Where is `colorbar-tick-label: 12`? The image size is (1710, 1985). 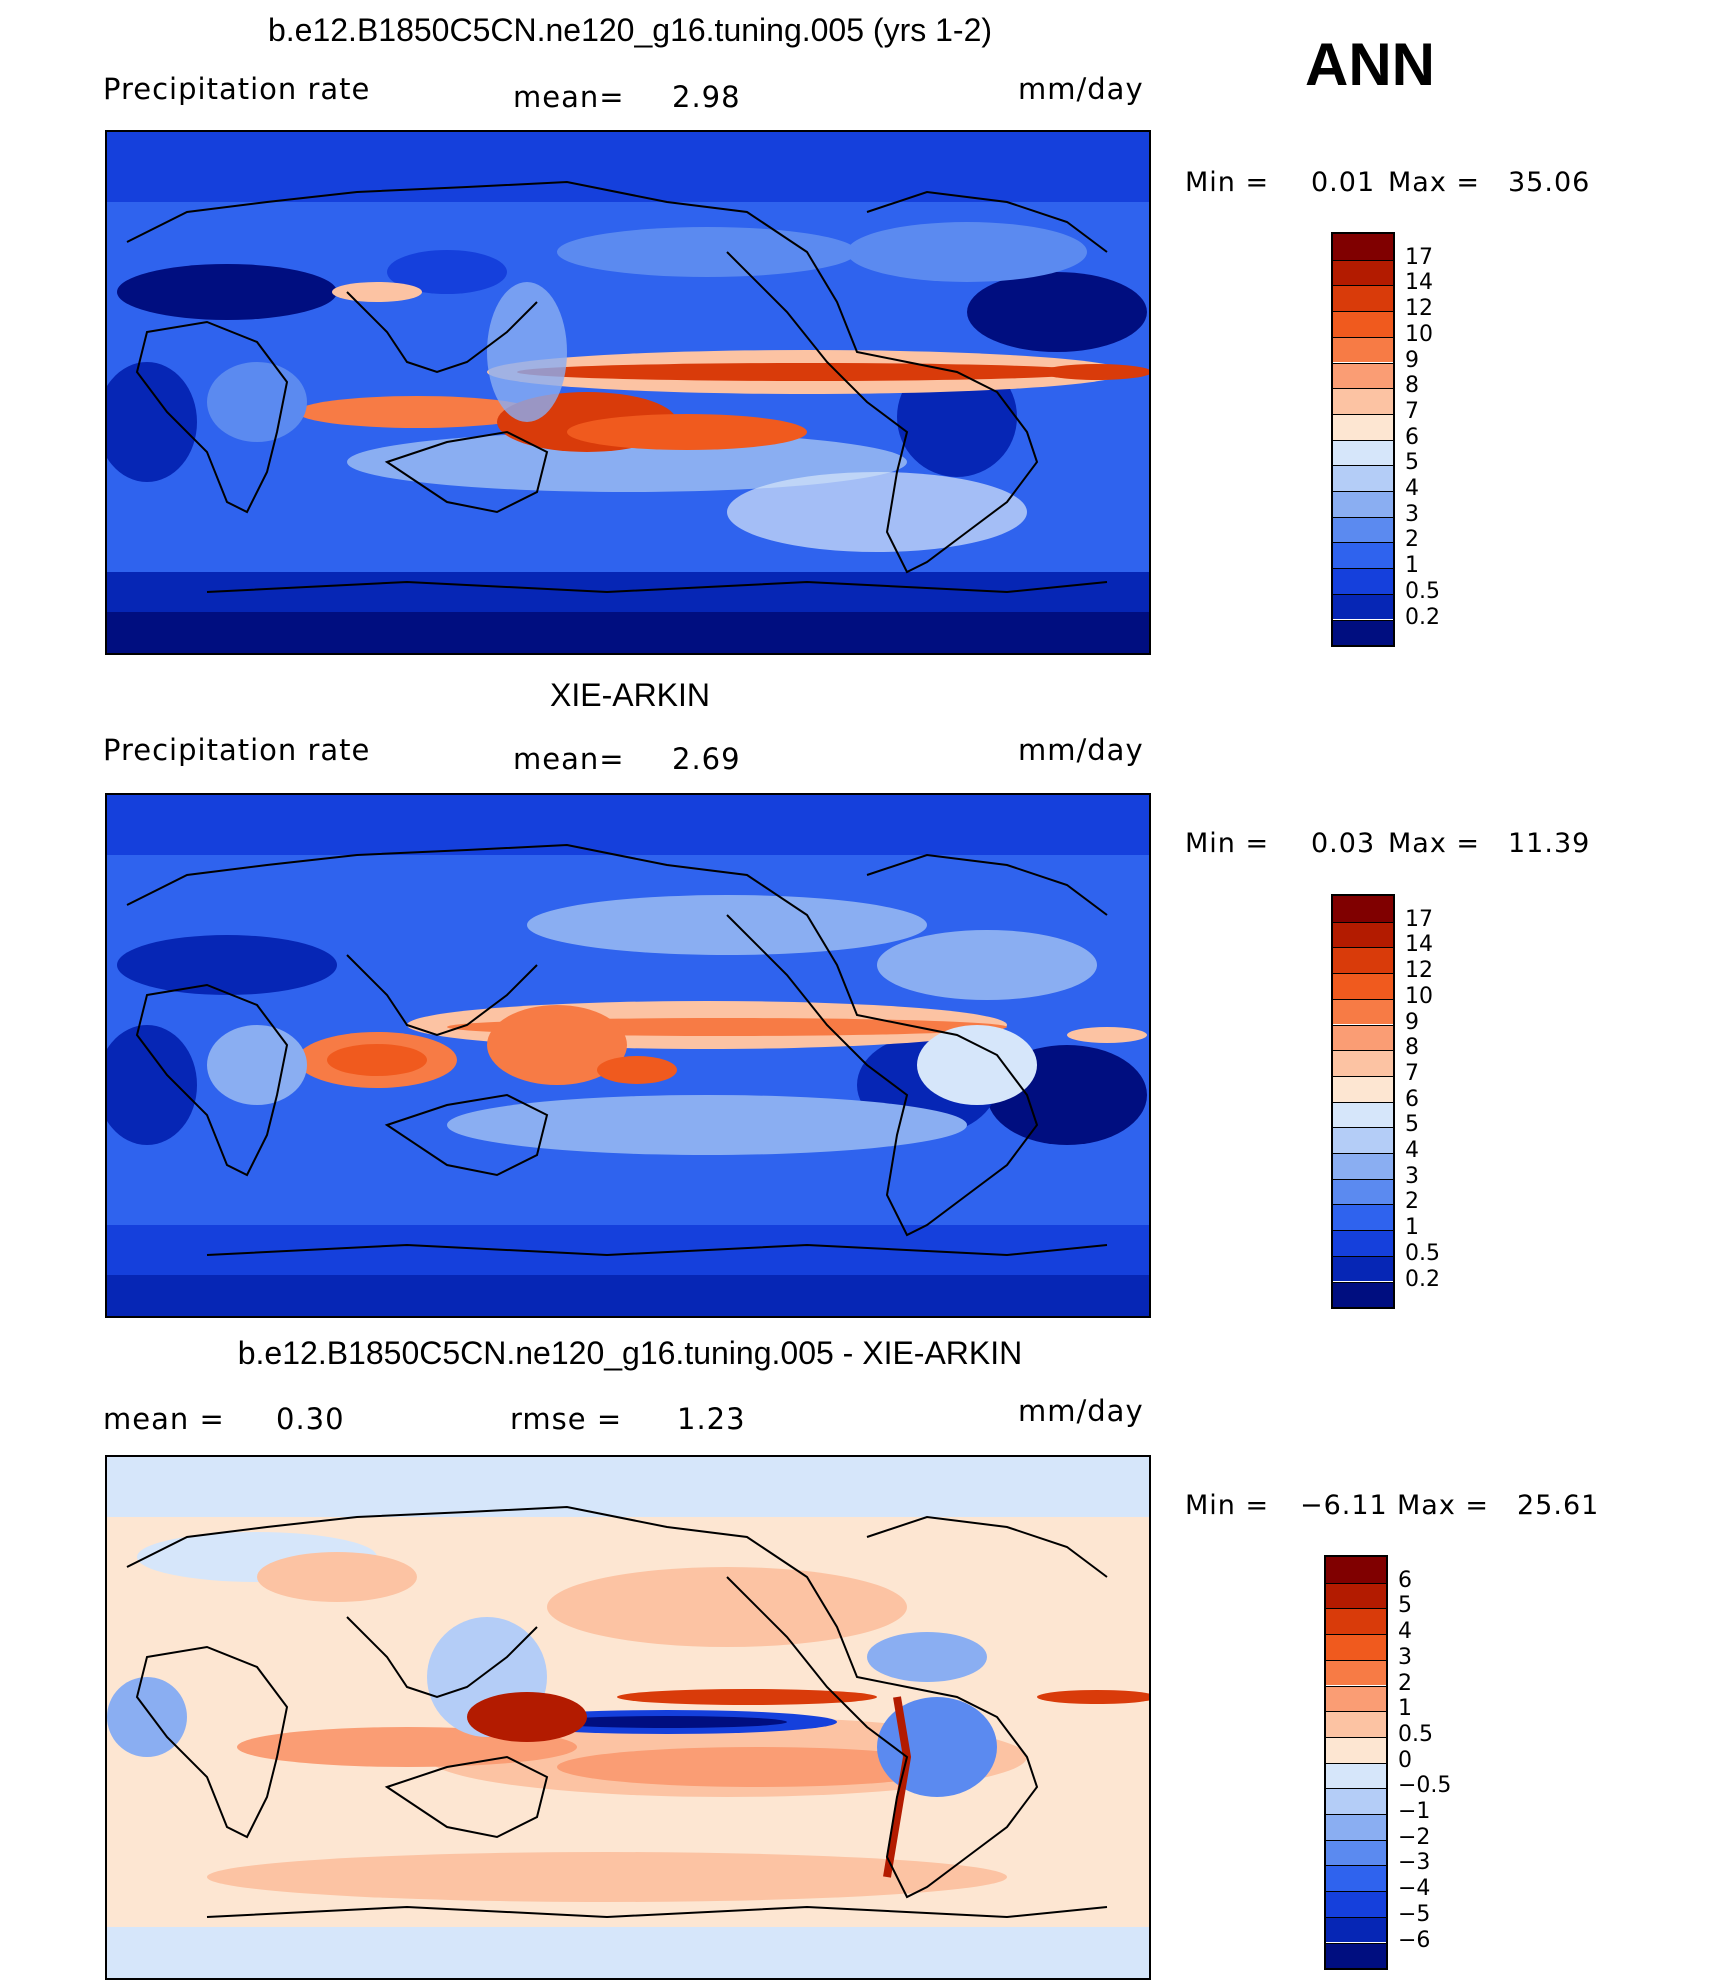
colorbar-tick-label: 12 is located at coordinates (1419, 309).